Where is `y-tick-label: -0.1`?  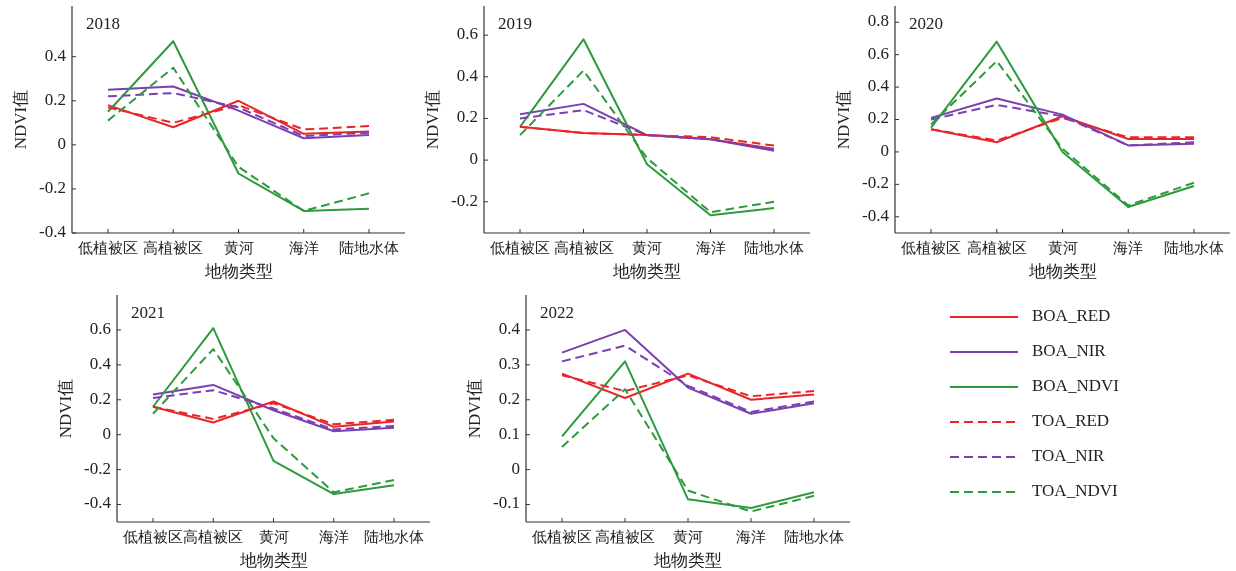
y-tick-label: -0.1 is located at coordinates (506, 503).